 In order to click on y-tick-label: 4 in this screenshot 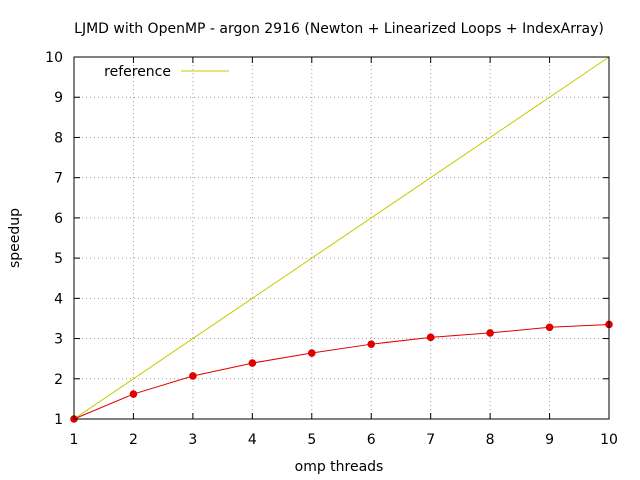, I will do `click(58, 299)`.